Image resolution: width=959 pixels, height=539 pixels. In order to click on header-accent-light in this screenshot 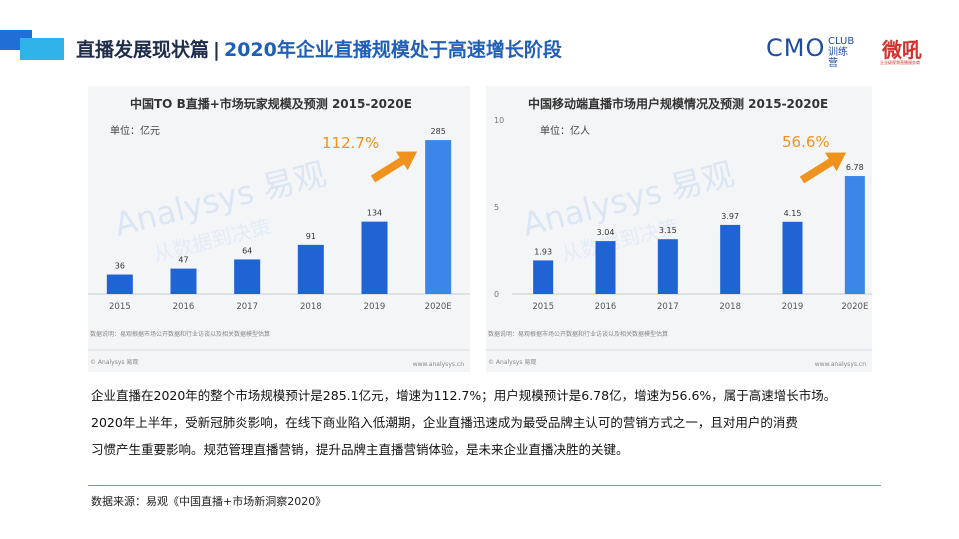, I will do `click(42, 49)`.